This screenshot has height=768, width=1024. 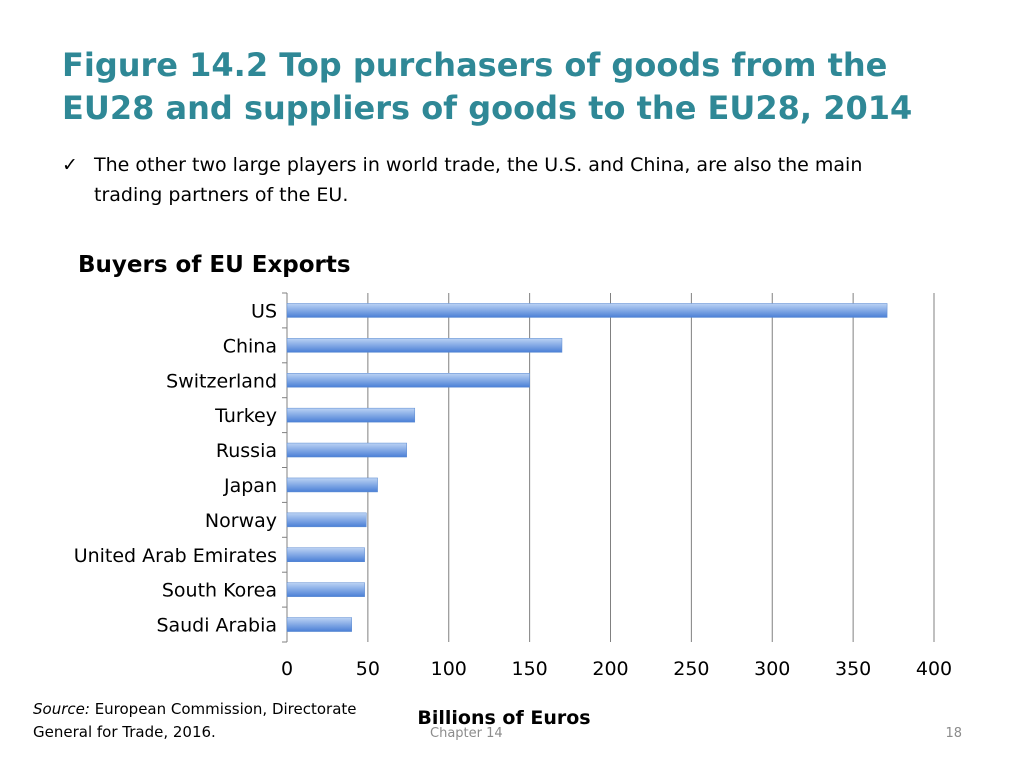 I want to click on x-tick-label: 150, so click(x=529, y=669).